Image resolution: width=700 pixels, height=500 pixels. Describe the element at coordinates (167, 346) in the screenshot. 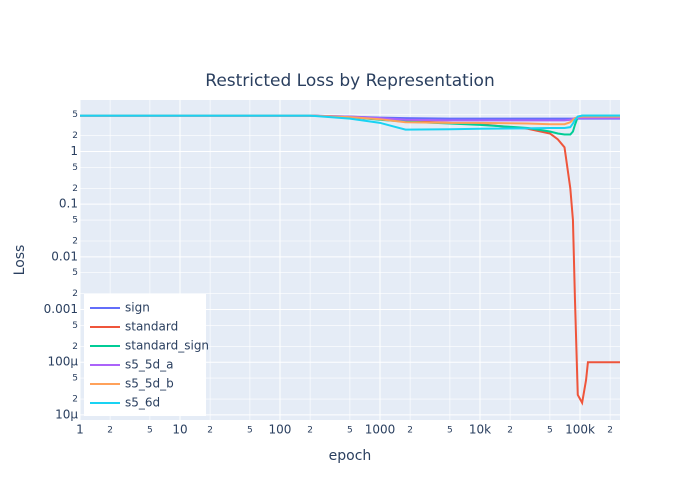

I see `legend-label: standard_sign` at that location.